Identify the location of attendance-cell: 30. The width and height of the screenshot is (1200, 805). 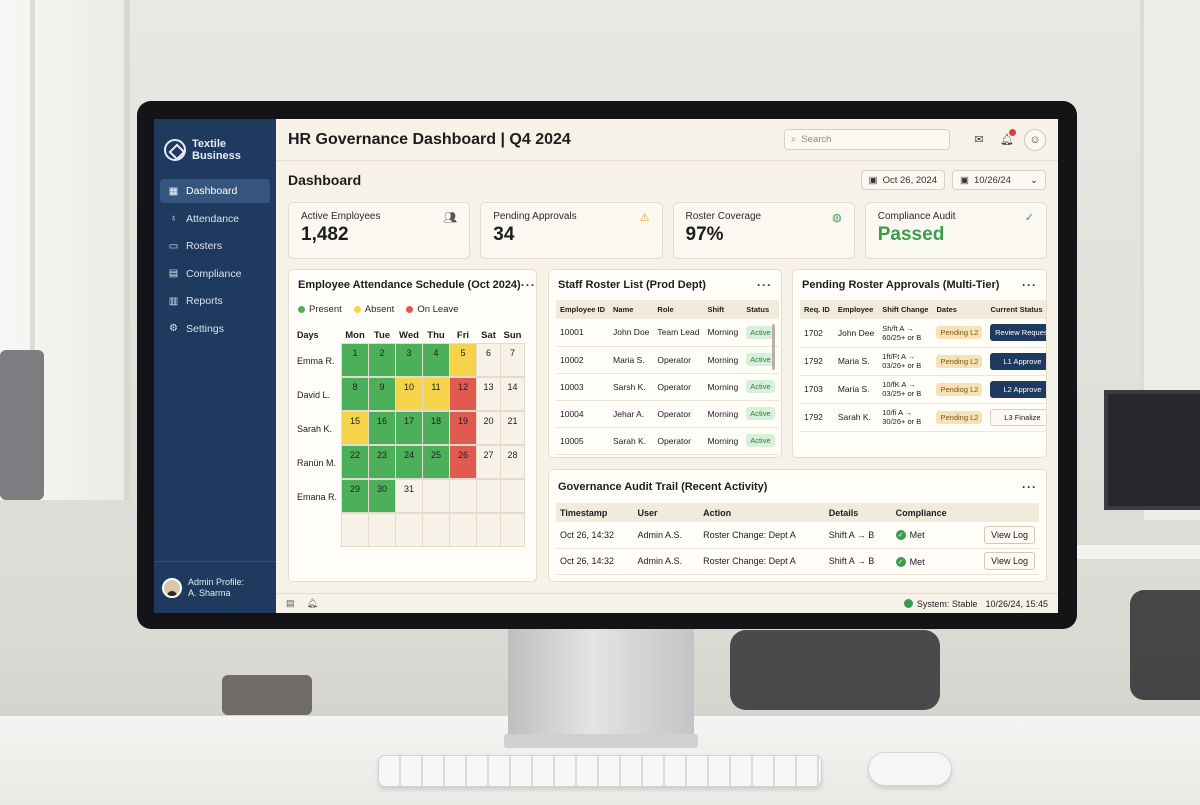
(382, 496).